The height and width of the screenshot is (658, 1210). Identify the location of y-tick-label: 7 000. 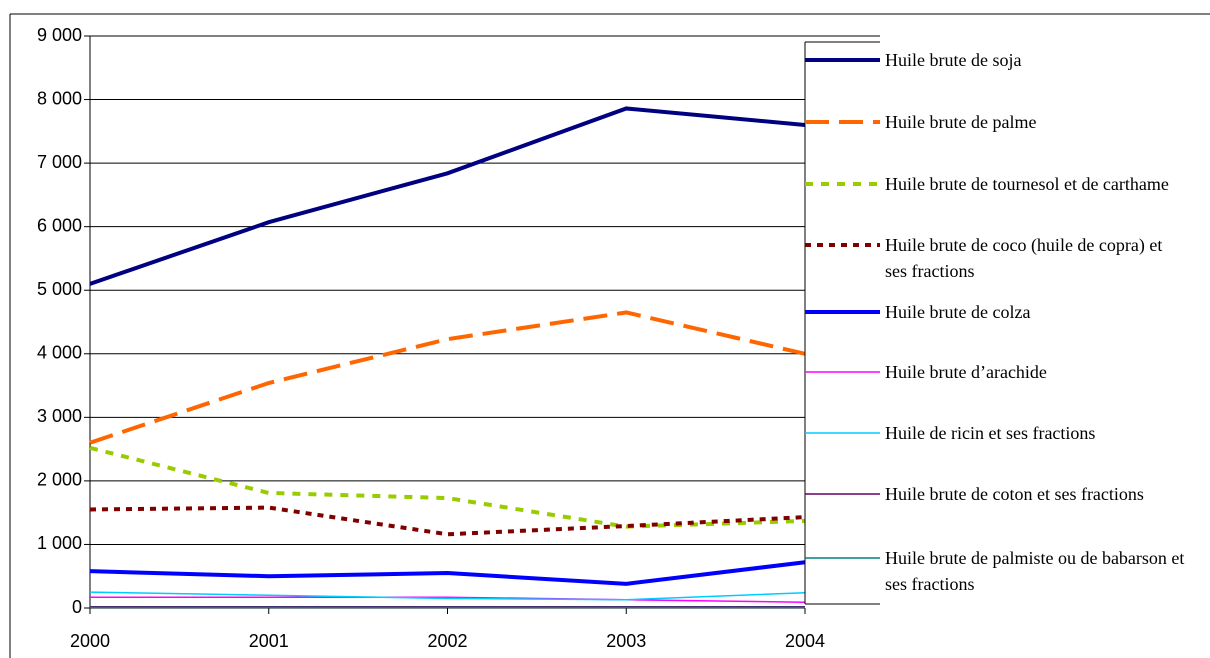
(59, 162).